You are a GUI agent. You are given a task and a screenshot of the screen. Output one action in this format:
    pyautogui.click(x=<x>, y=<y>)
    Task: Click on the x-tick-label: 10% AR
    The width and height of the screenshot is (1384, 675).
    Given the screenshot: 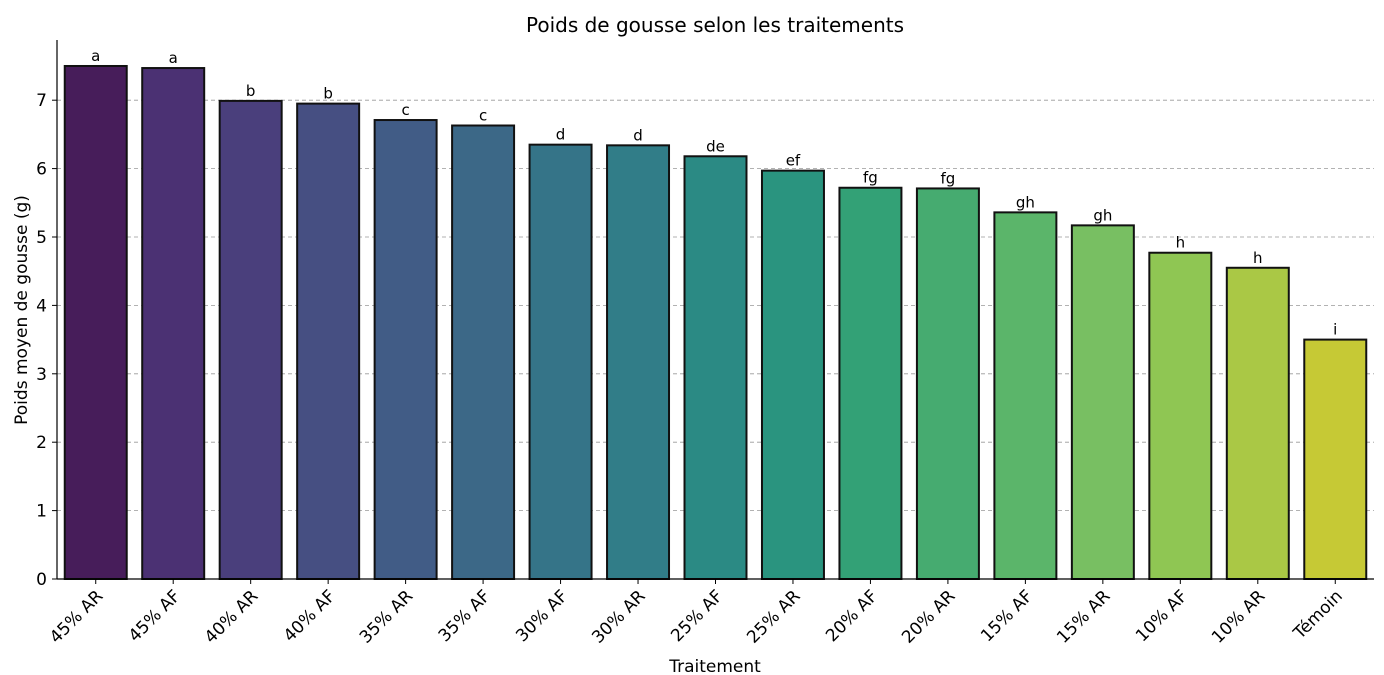 What is the action you would take?
    pyautogui.click(x=1238, y=616)
    